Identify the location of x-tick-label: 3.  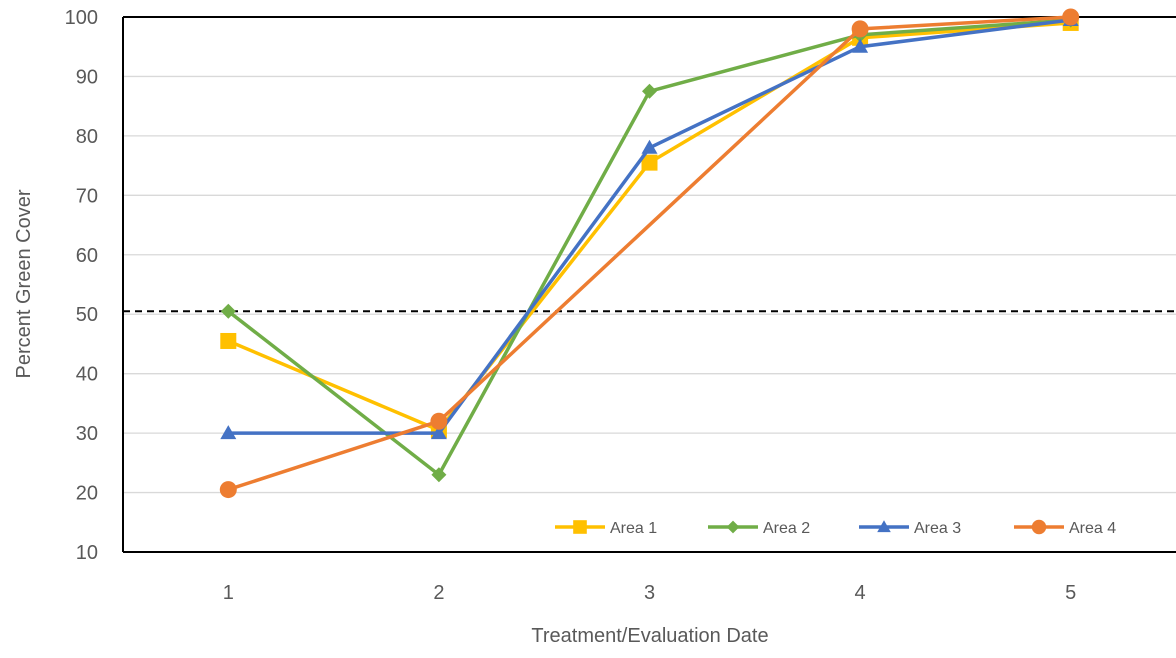
(649, 593).